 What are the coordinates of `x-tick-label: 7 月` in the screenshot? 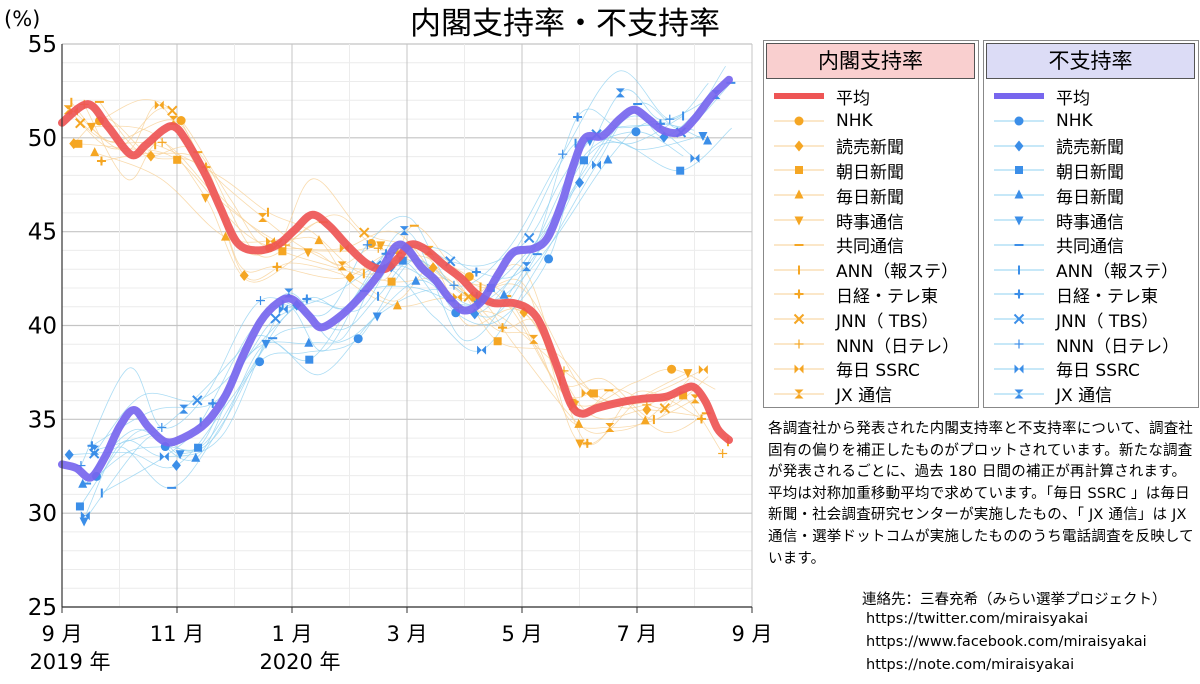 It's located at (636, 634).